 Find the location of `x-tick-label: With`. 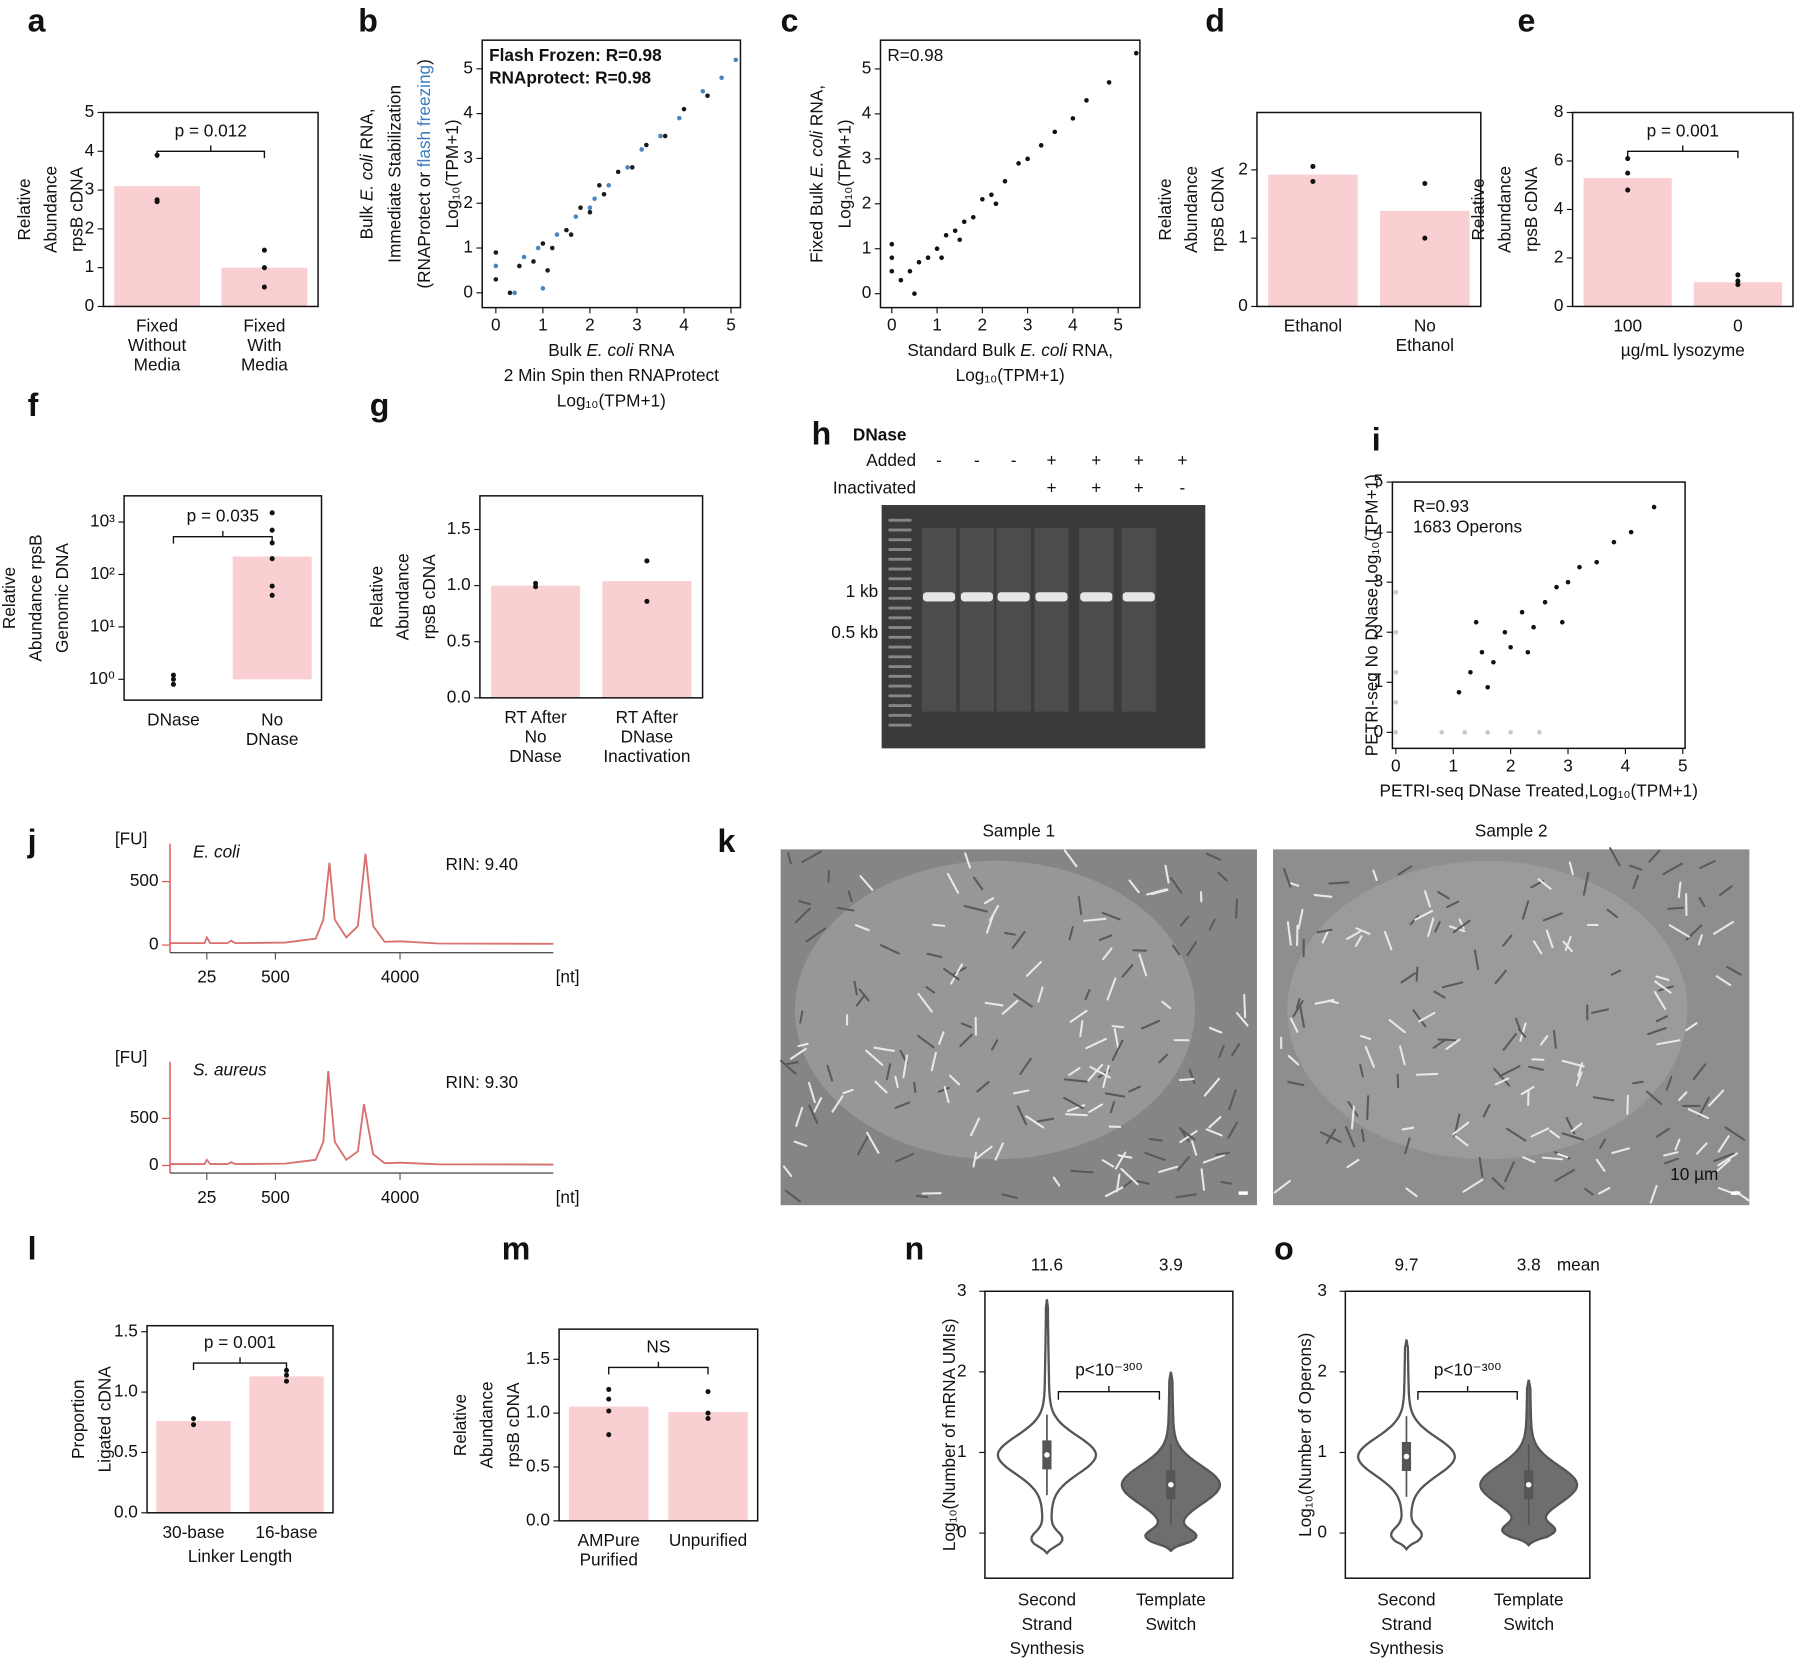

x-tick-label: With is located at coordinates (264, 345).